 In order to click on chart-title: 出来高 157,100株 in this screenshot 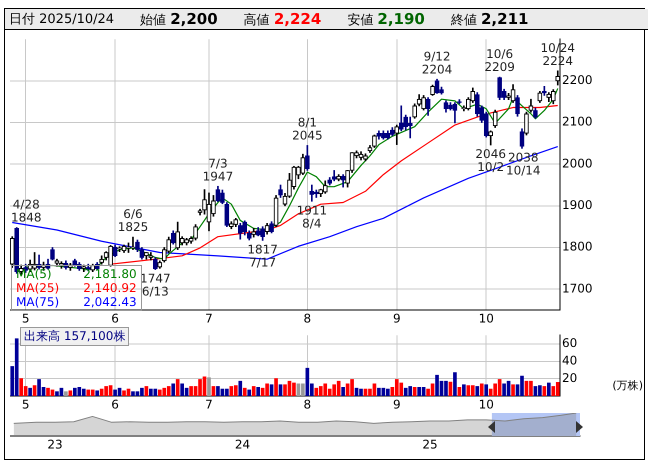, I will do `click(75, 336)`.